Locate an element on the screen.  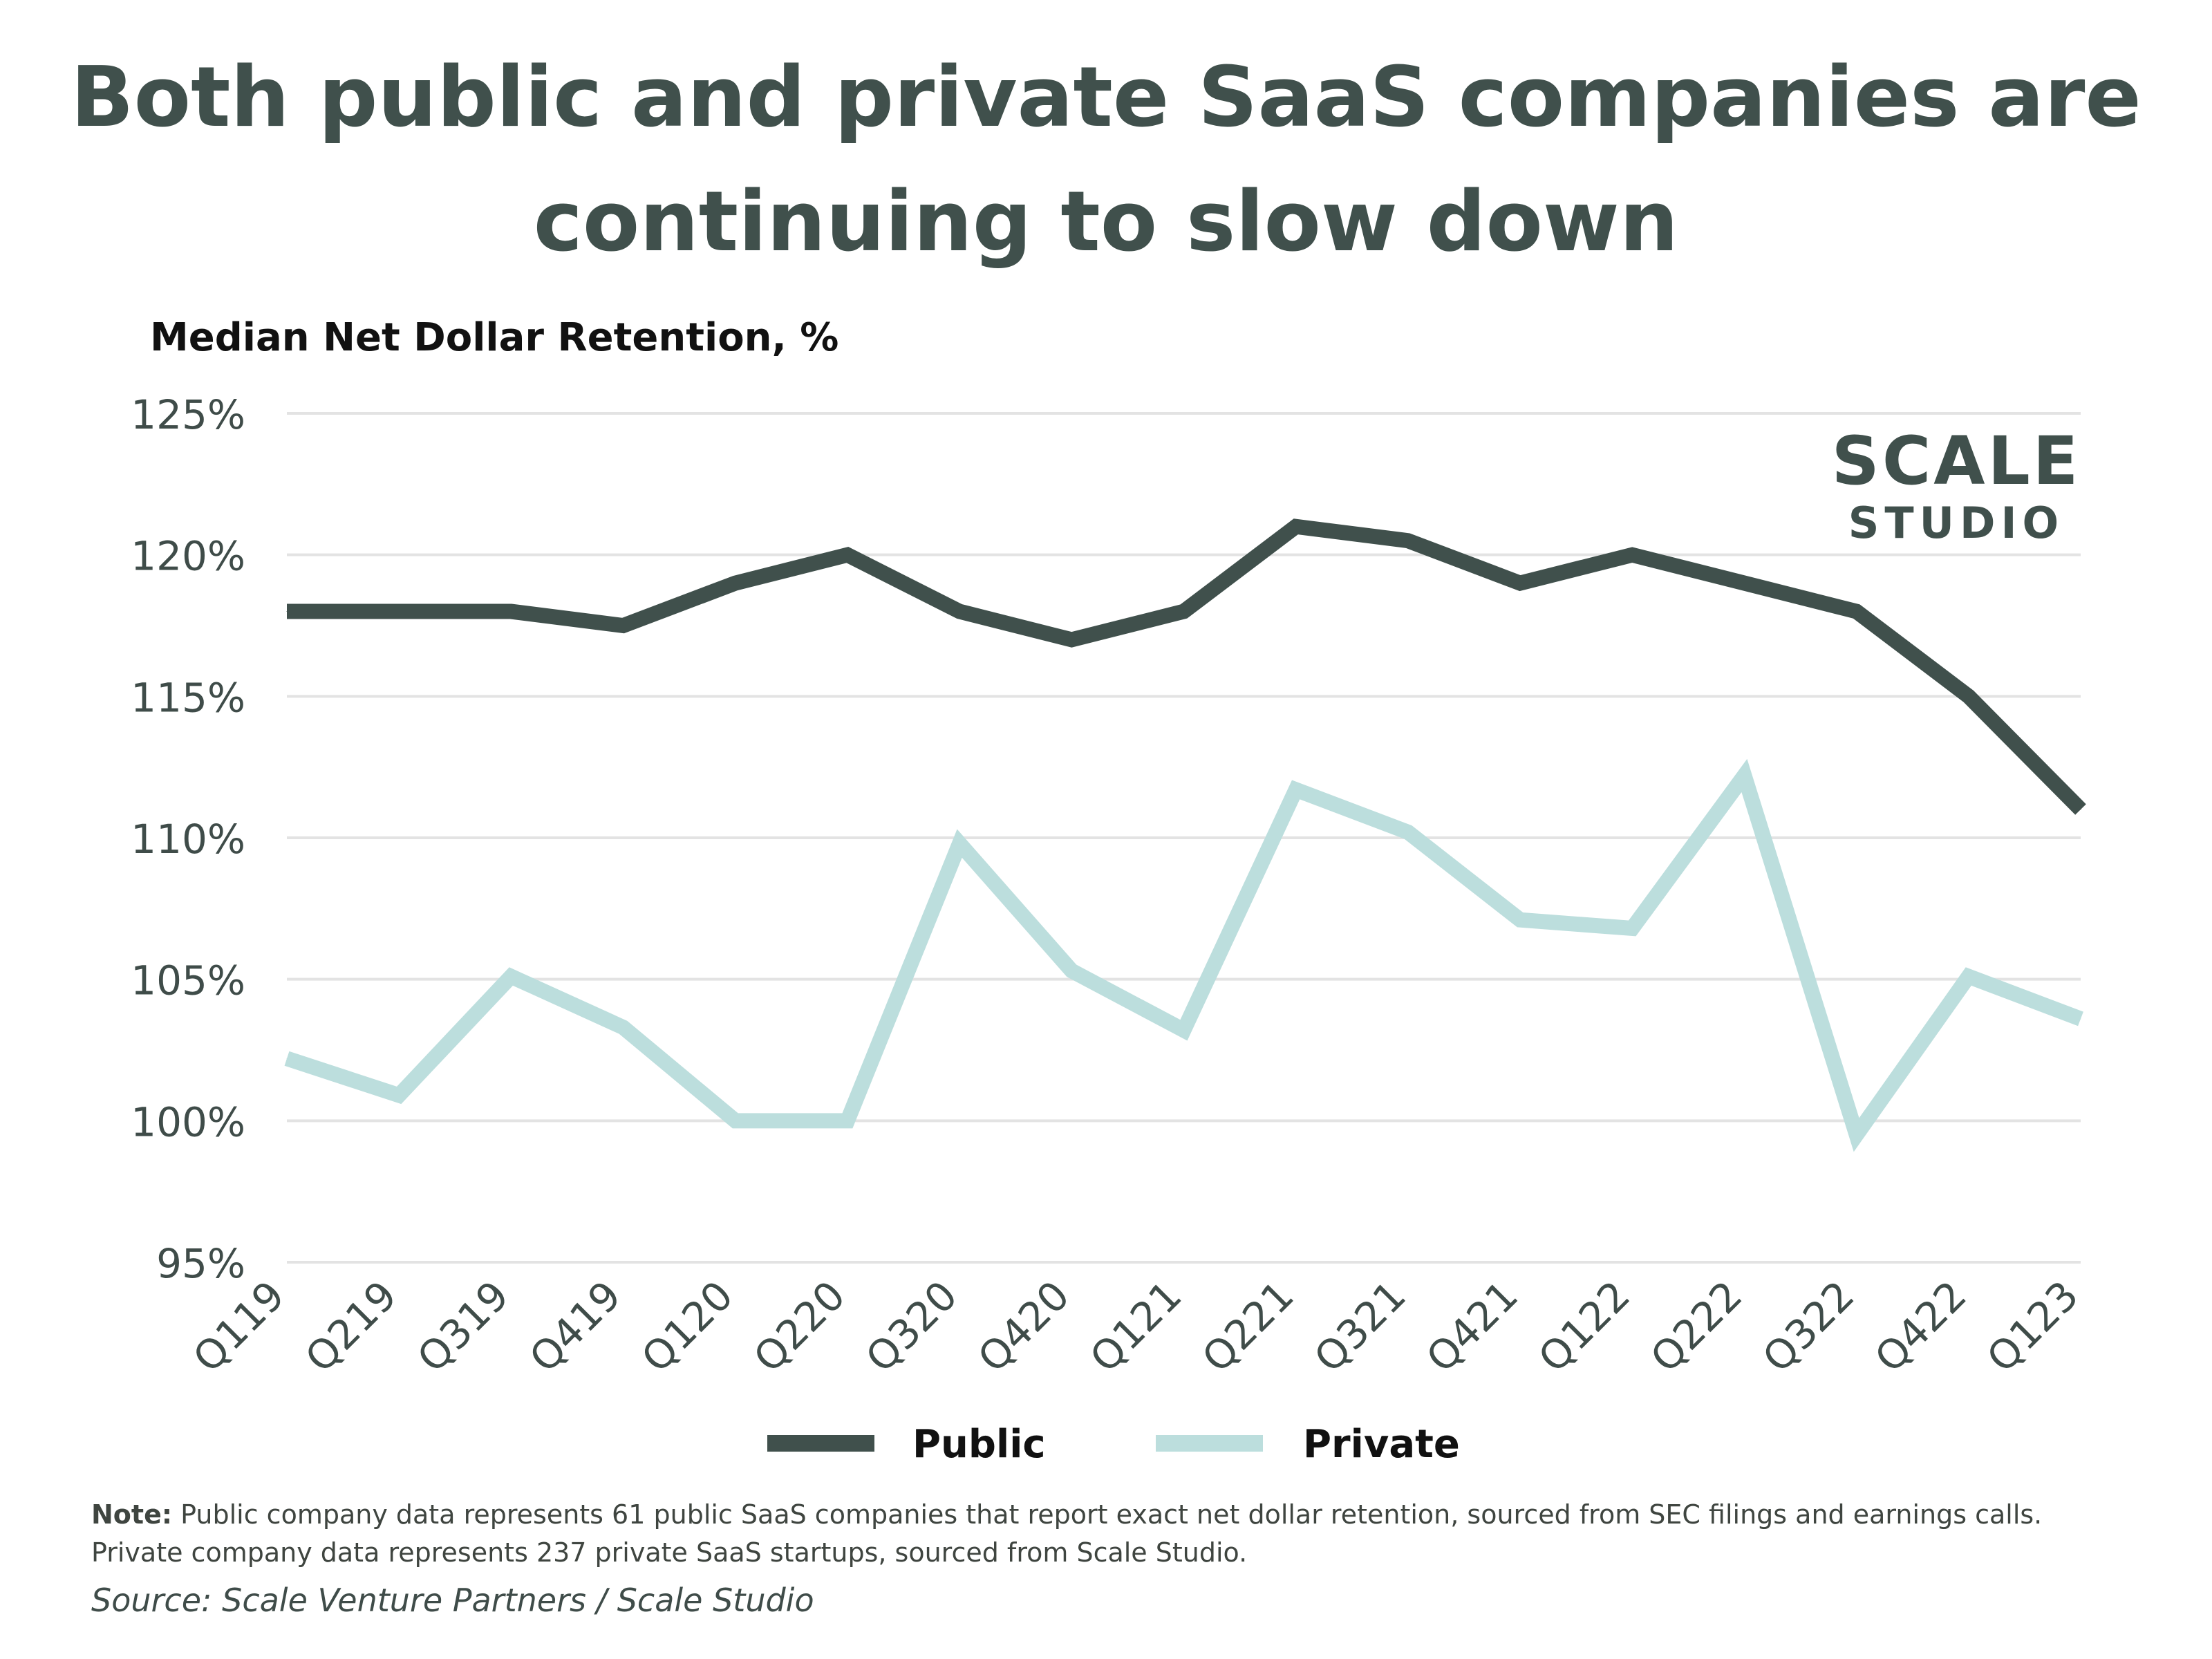
x-tick-label: Q222 is located at coordinates (1697, 1327).